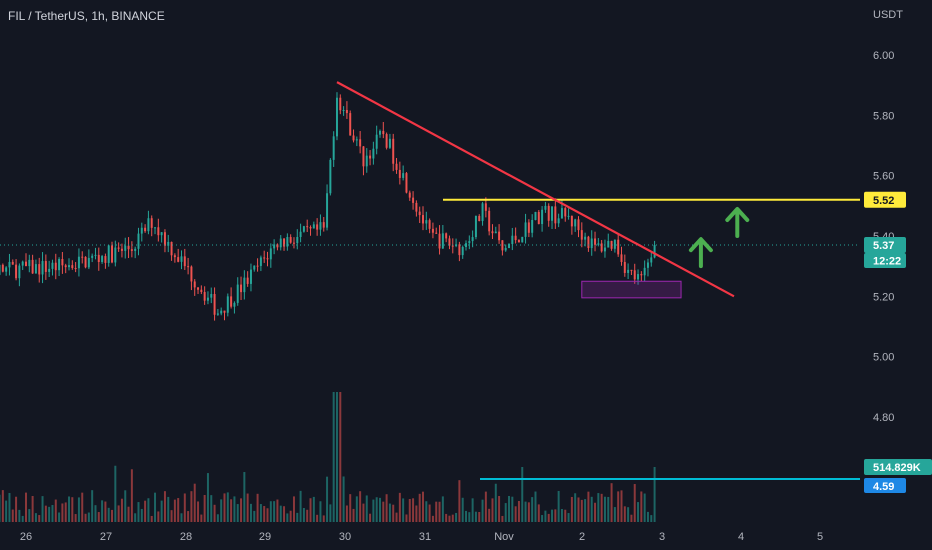 The height and width of the screenshot is (550, 932). What do you see at coordinates (883, 246) in the screenshot?
I see `last-price-tag: 5.37` at bounding box center [883, 246].